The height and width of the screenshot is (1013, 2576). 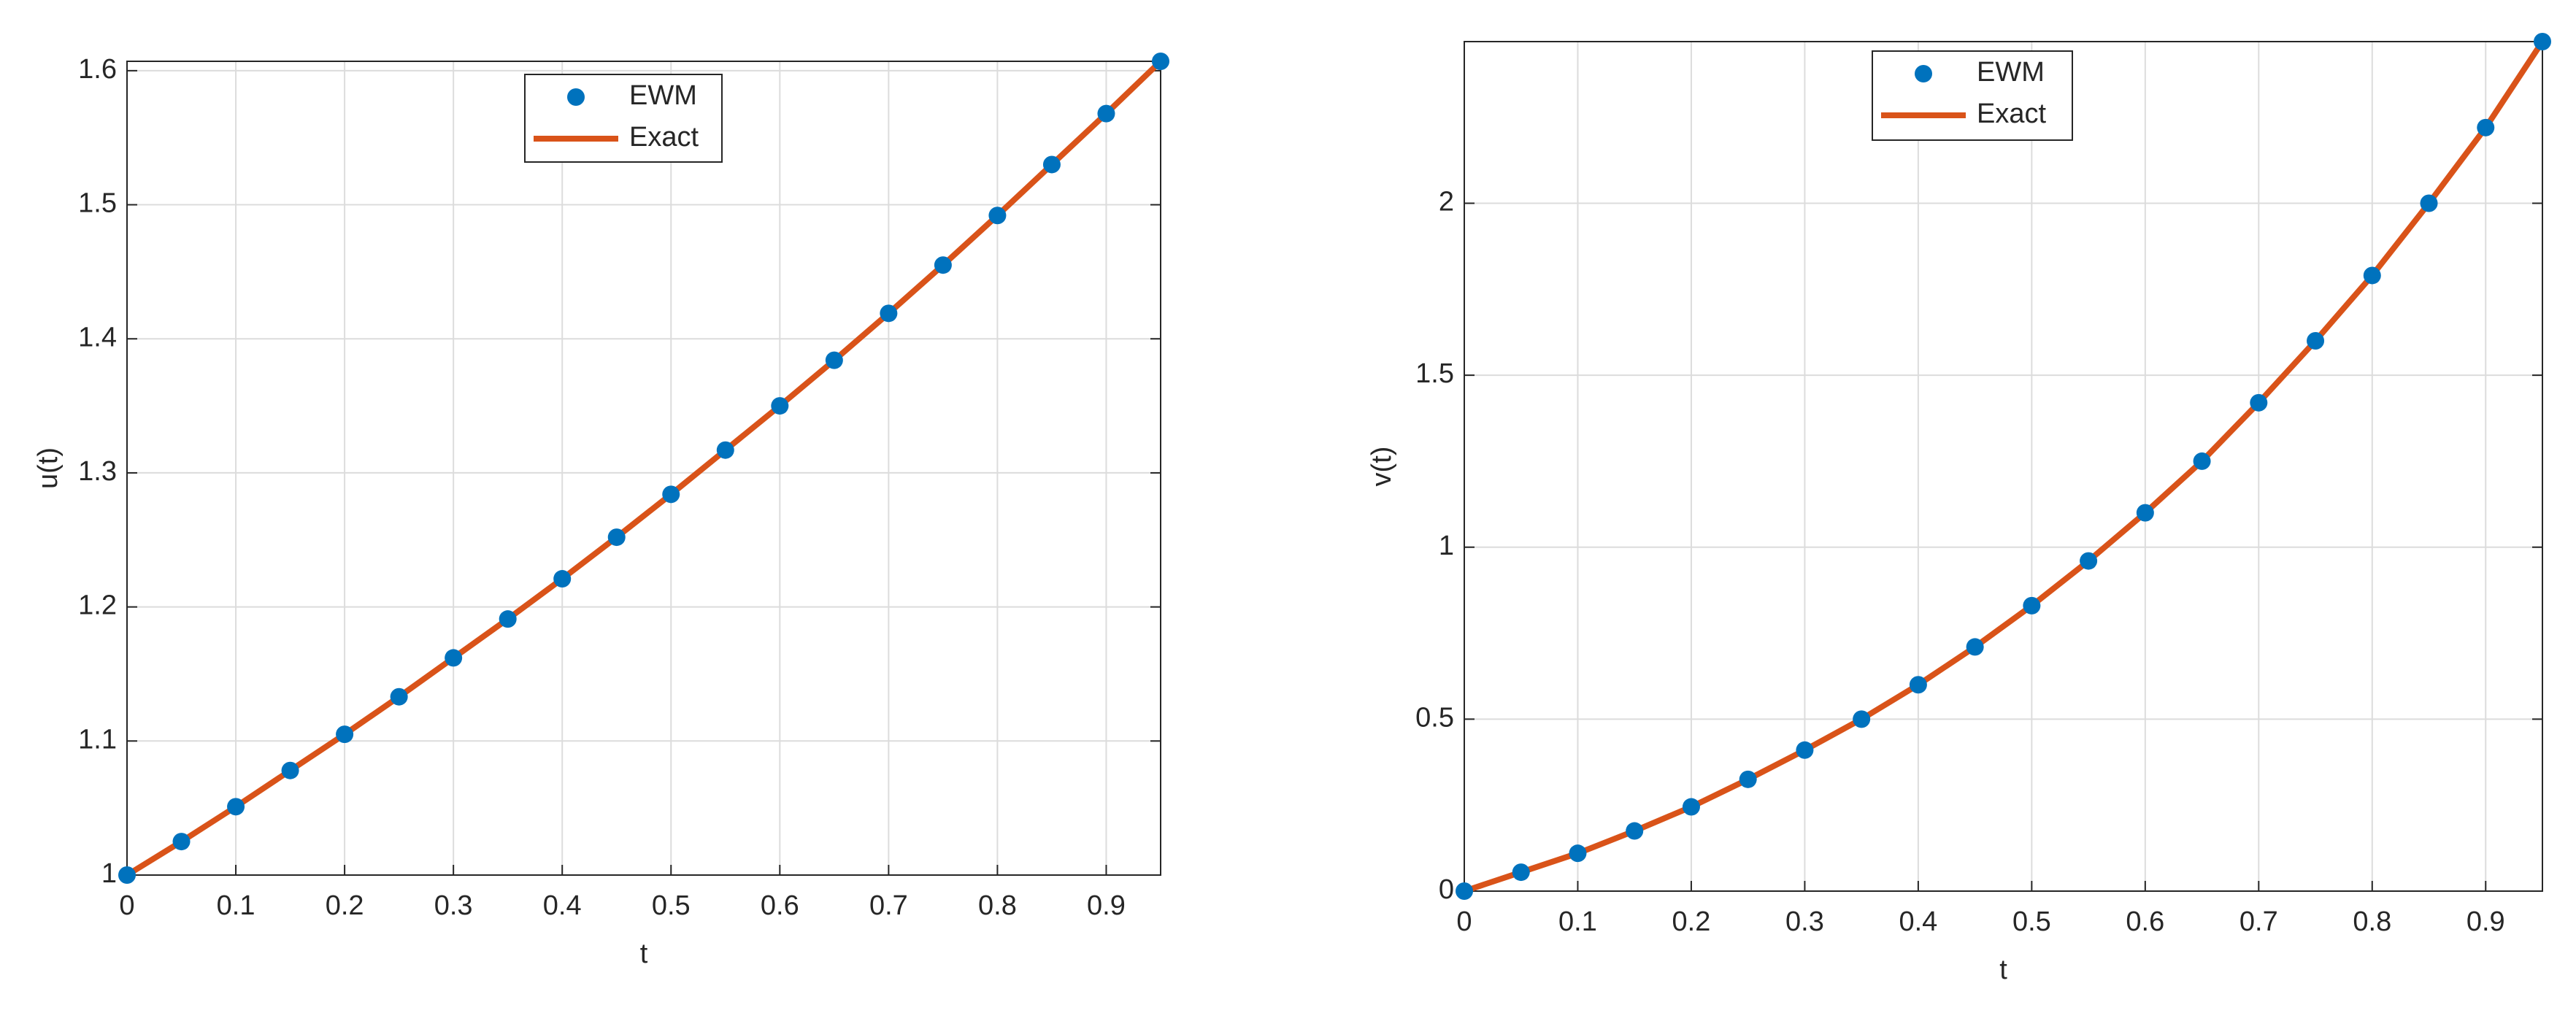 What do you see at coordinates (97, 337) in the screenshot?
I see `y-tick-label: 1.4` at bounding box center [97, 337].